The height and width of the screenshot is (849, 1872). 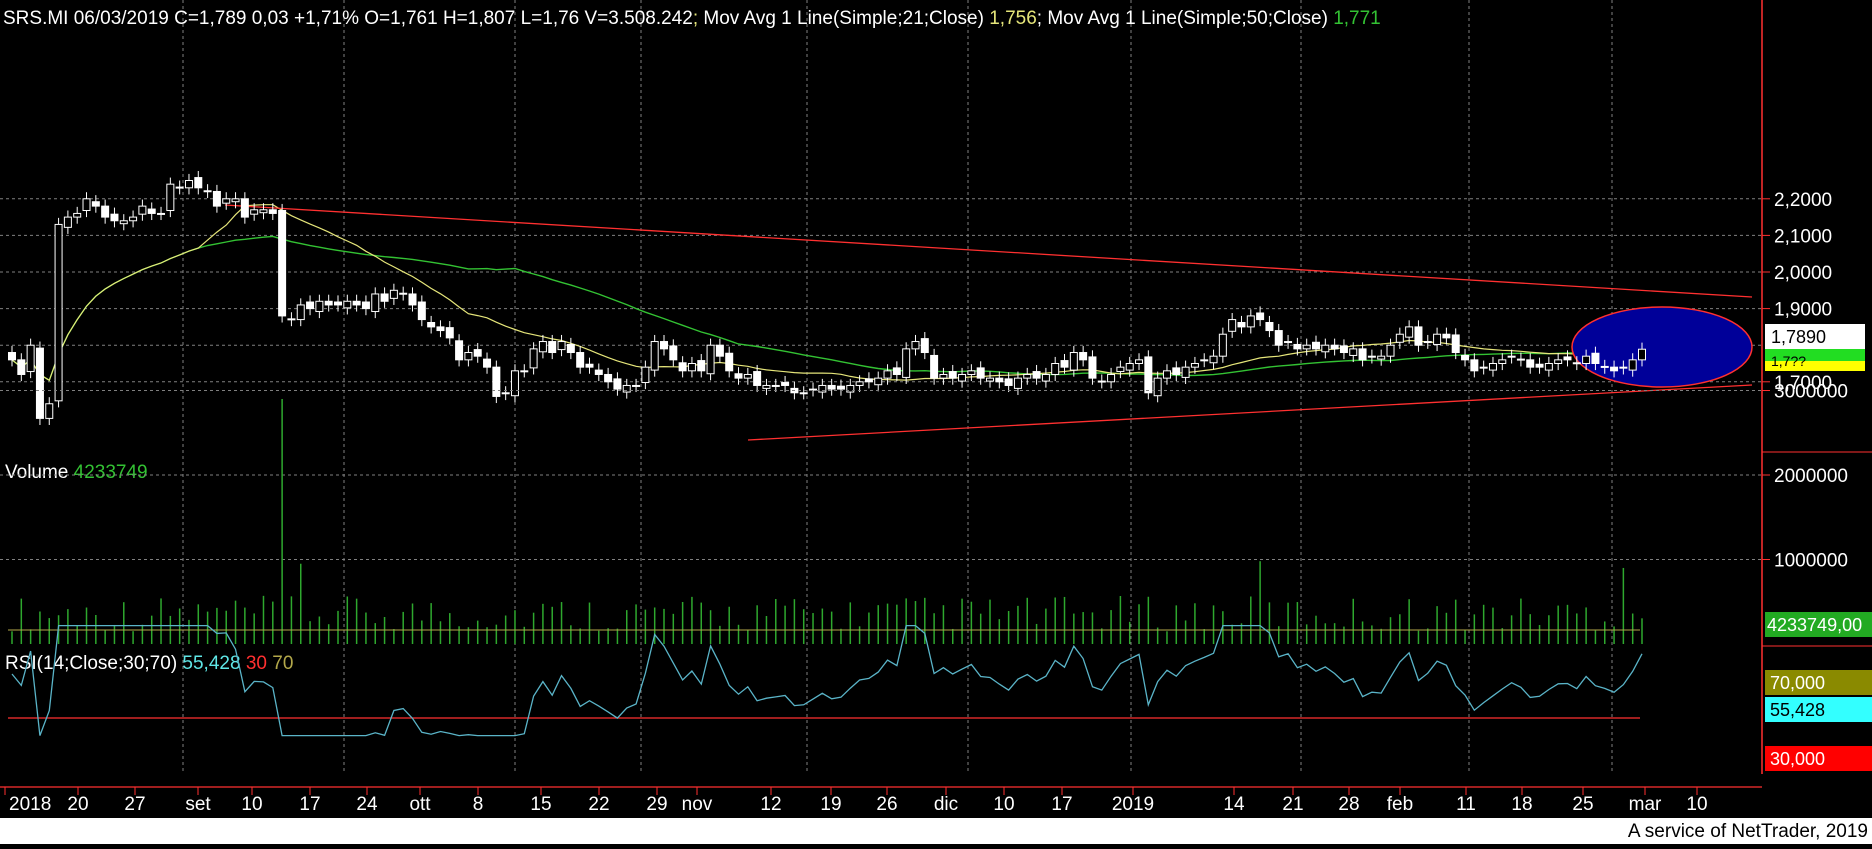 What do you see at coordinates (1798, 337) in the screenshot?
I see `close-price-badge-text: 1,7890` at bounding box center [1798, 337].